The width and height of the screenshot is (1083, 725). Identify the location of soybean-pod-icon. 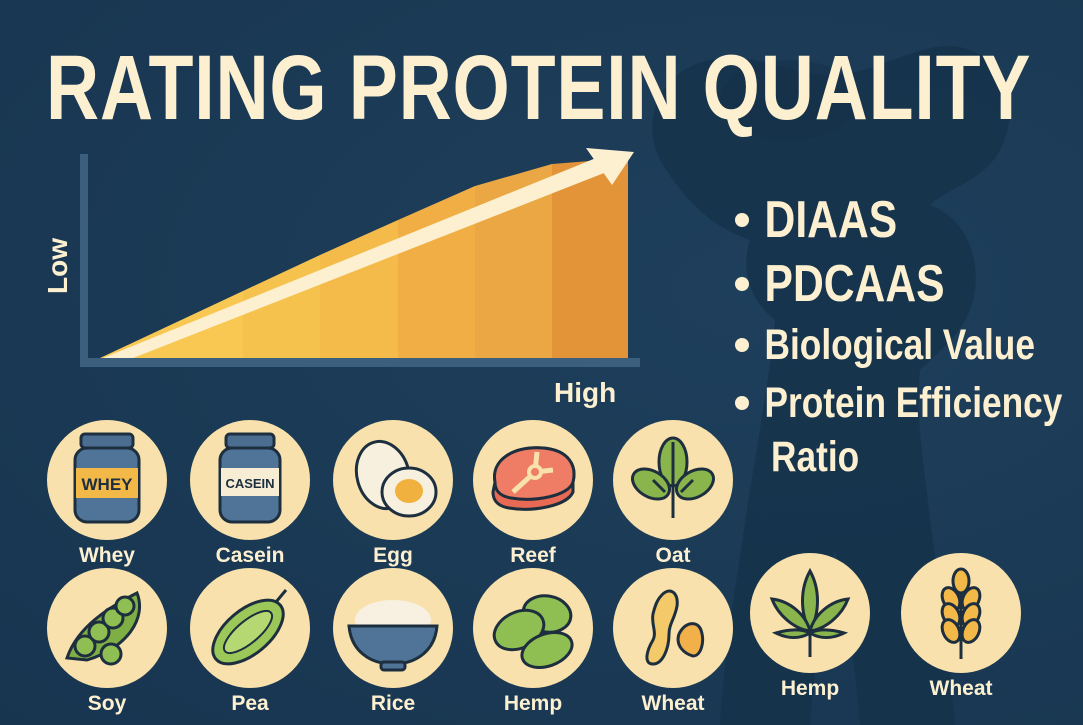
(103, 628).